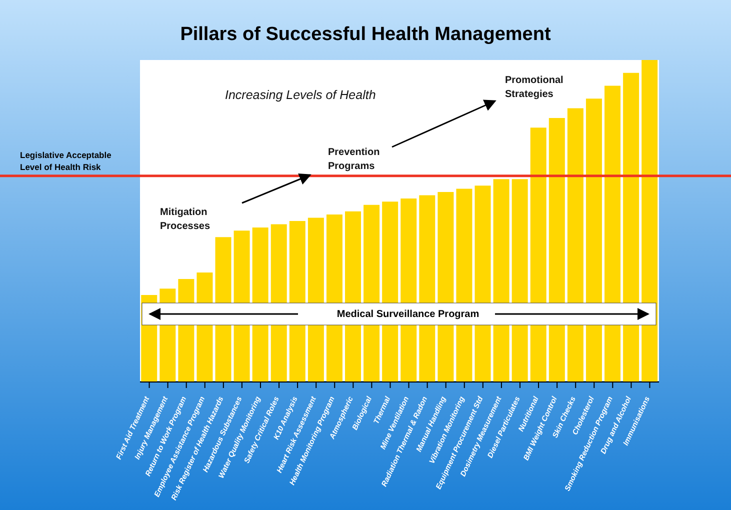  Describe the element at coordinates (185, 219) in the screenshot. I see `annotation: Mitigation Processes` at that location.